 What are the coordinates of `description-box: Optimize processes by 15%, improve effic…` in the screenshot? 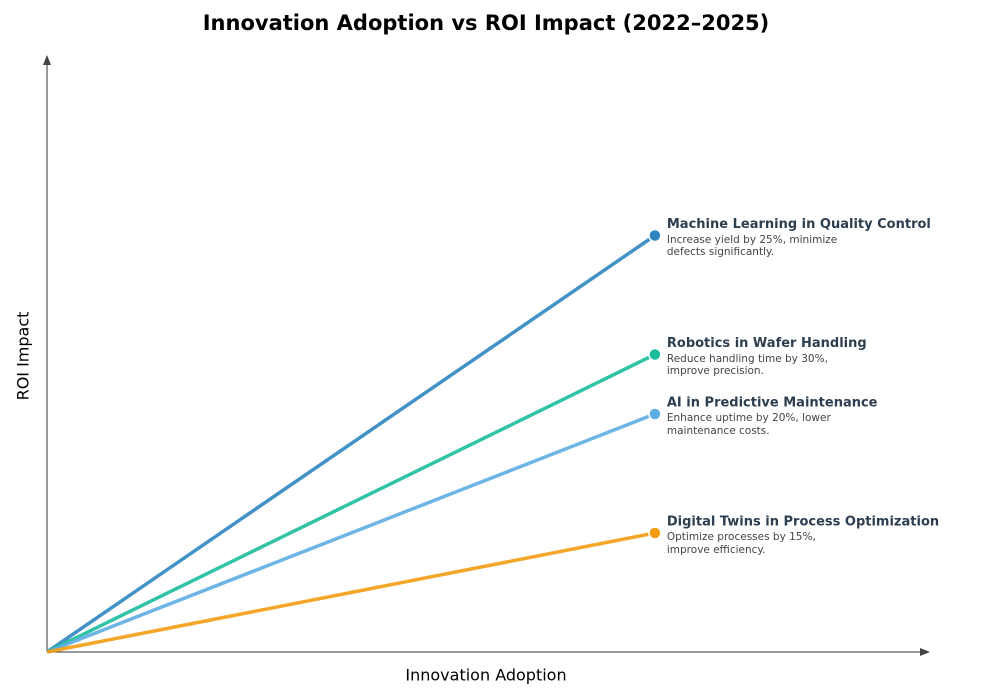 It's located at (741, 543).